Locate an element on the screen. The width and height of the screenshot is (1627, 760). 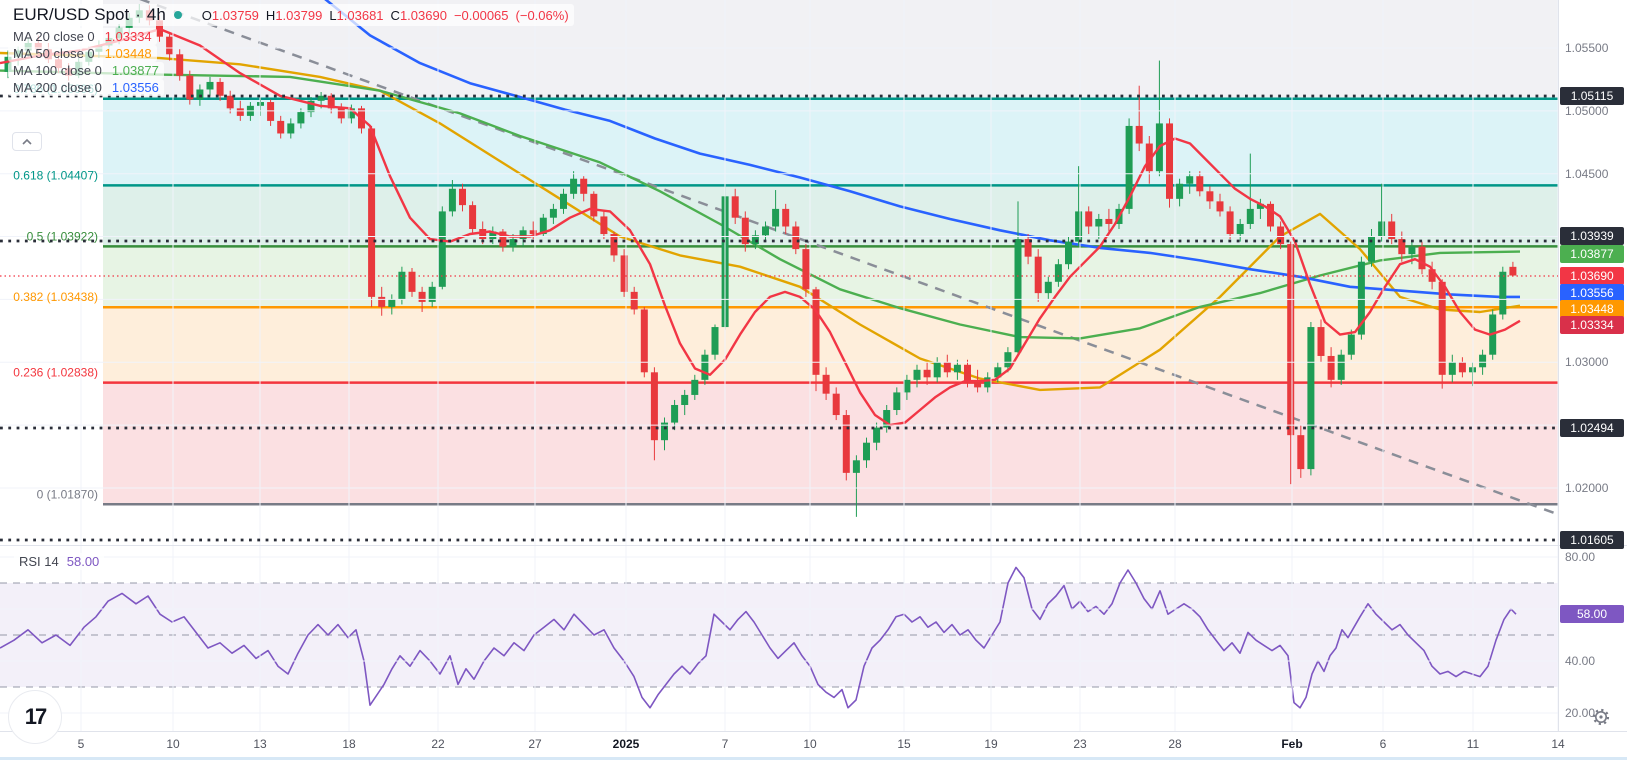
legend-collapse-button is located at coordinates (27, 141).